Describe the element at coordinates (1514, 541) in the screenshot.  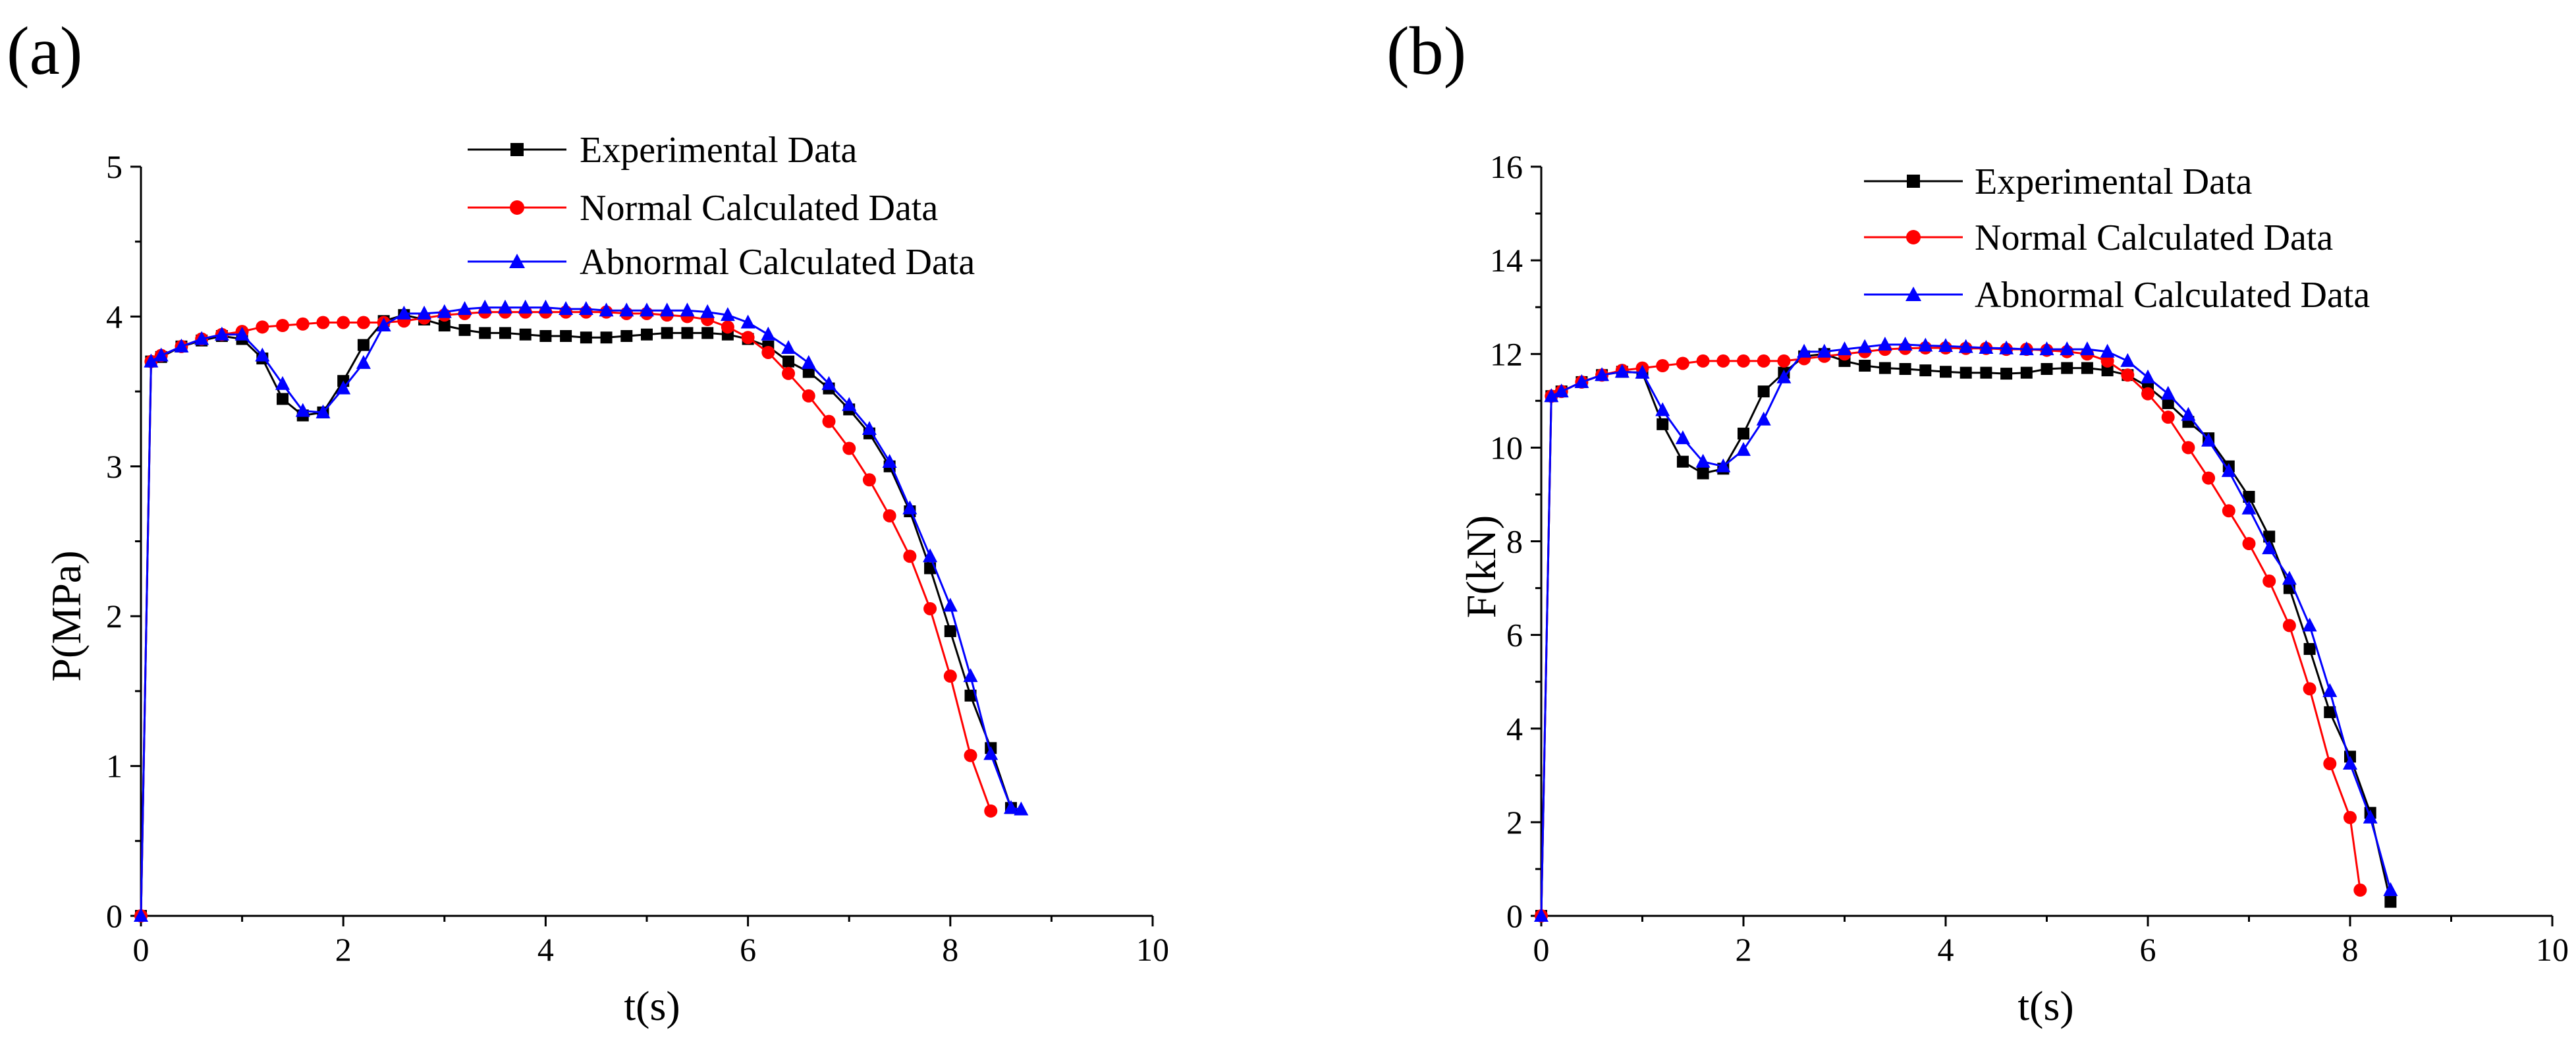
I see `y-tick-label: 8` at that location.